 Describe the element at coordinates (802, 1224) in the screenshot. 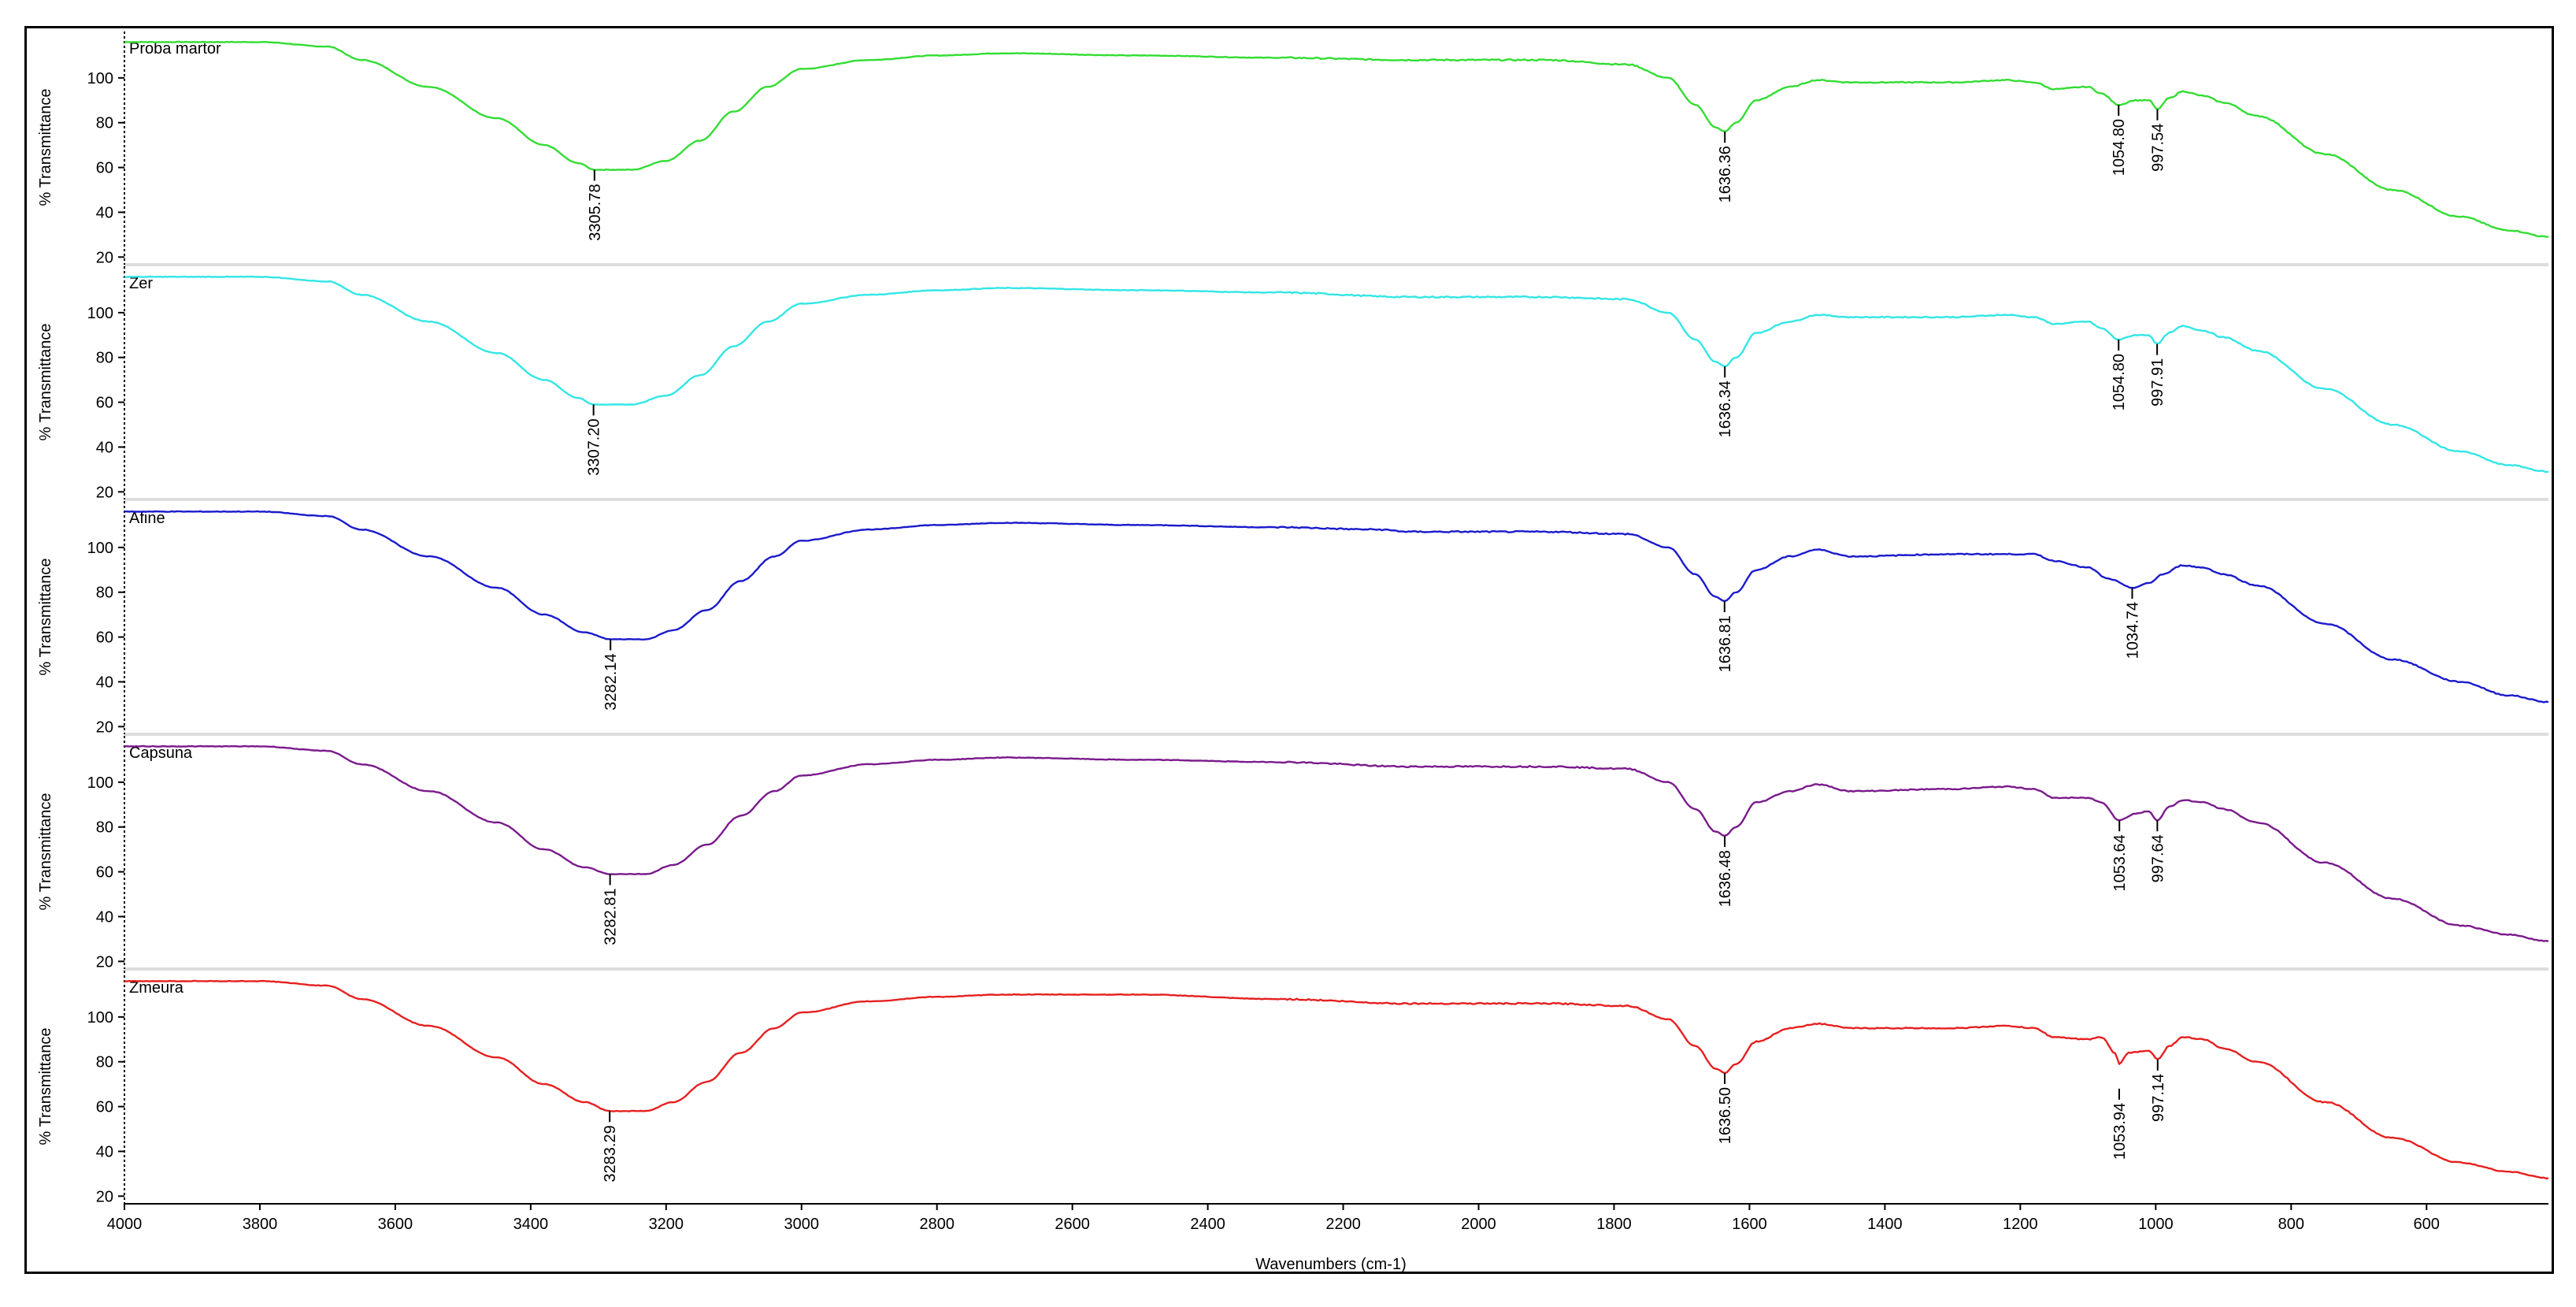

I see `x-tick-label: 3000` at that location.